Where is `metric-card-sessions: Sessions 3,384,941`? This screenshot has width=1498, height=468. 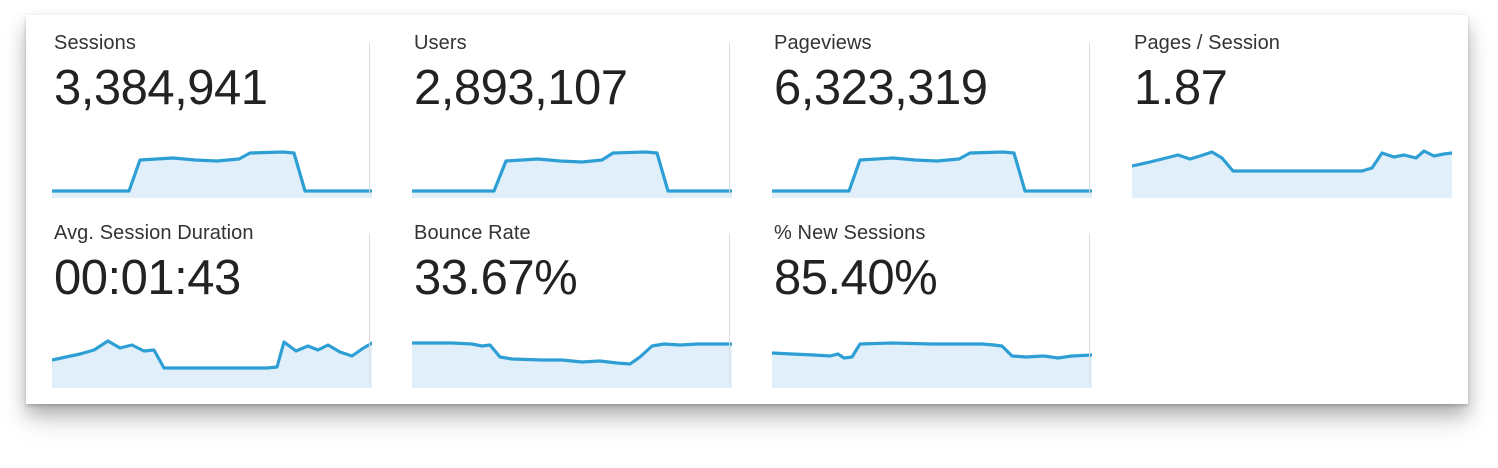 metric-card-sessions: Sessions 3,384,941 is located at coordinates (206, 118).